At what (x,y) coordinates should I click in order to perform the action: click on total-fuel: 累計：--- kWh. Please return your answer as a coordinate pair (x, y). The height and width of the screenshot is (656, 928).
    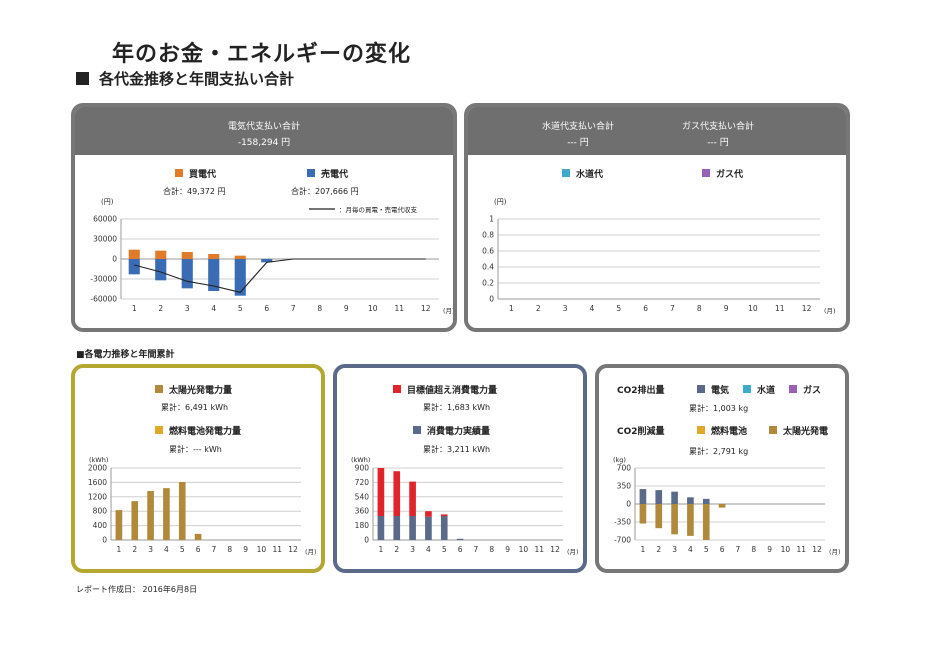
    Looking at the image, I should click on (195, 449).